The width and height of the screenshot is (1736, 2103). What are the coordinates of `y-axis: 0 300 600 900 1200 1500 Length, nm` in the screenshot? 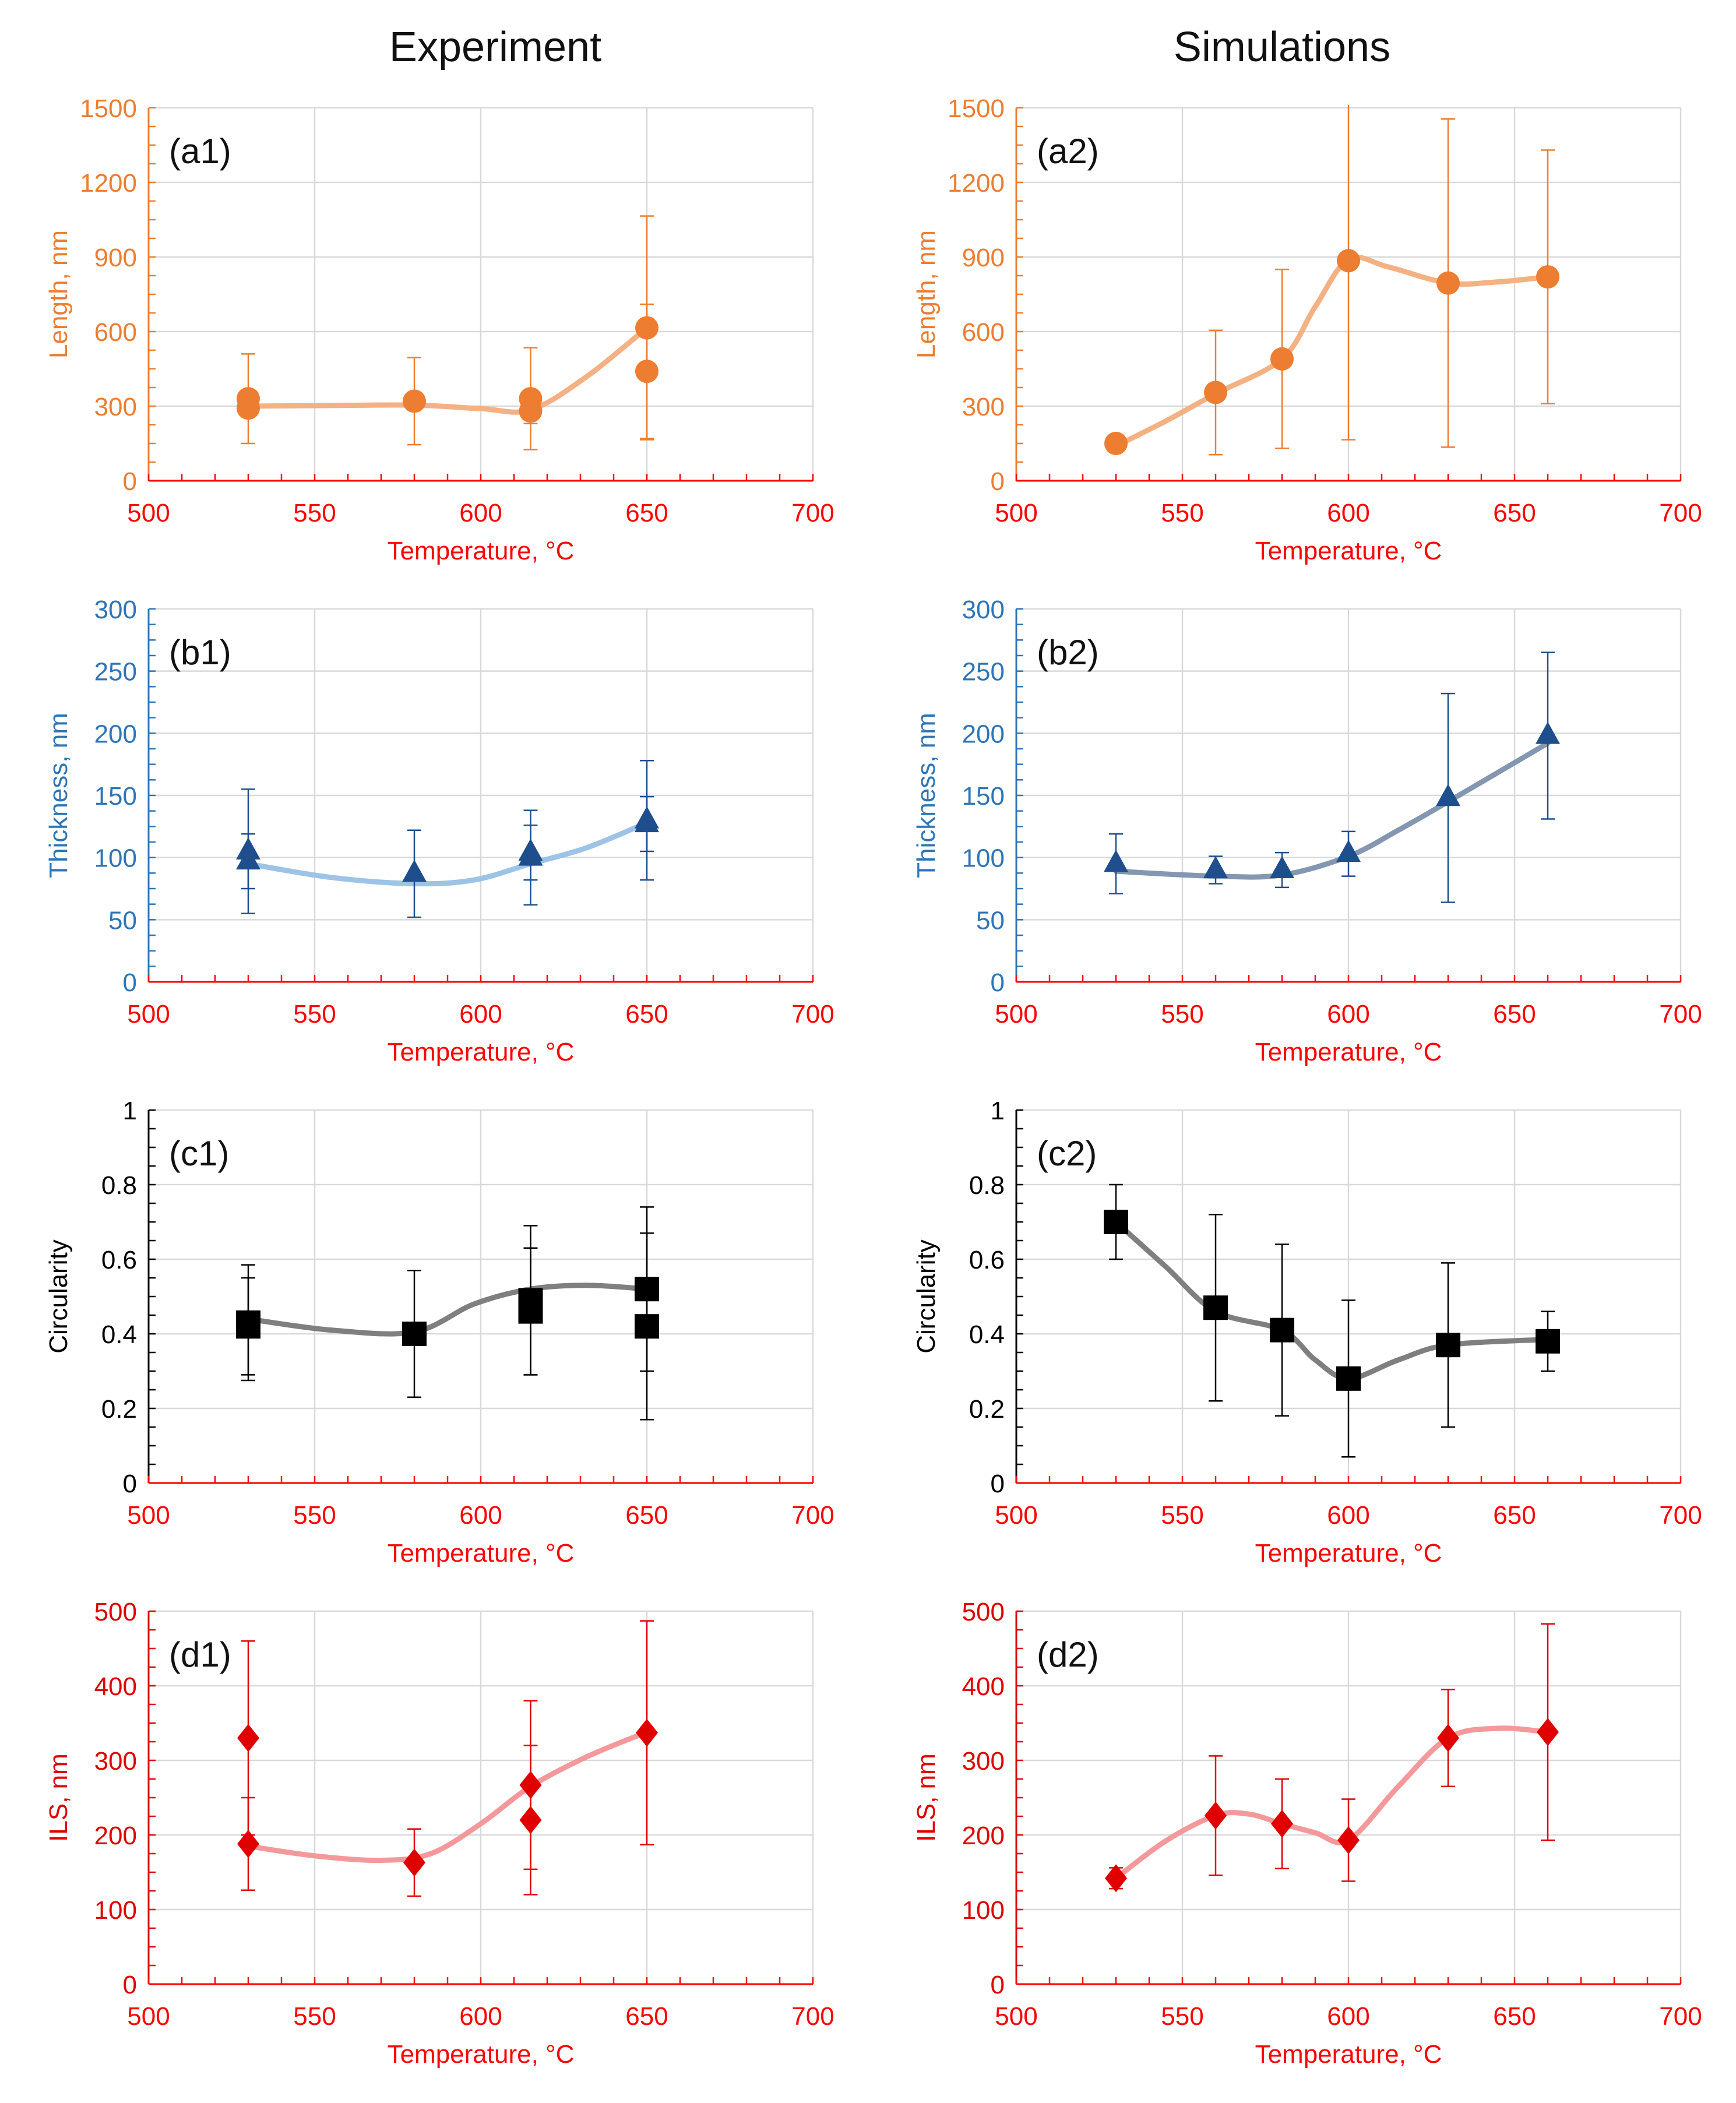 It's located at (100, 295).